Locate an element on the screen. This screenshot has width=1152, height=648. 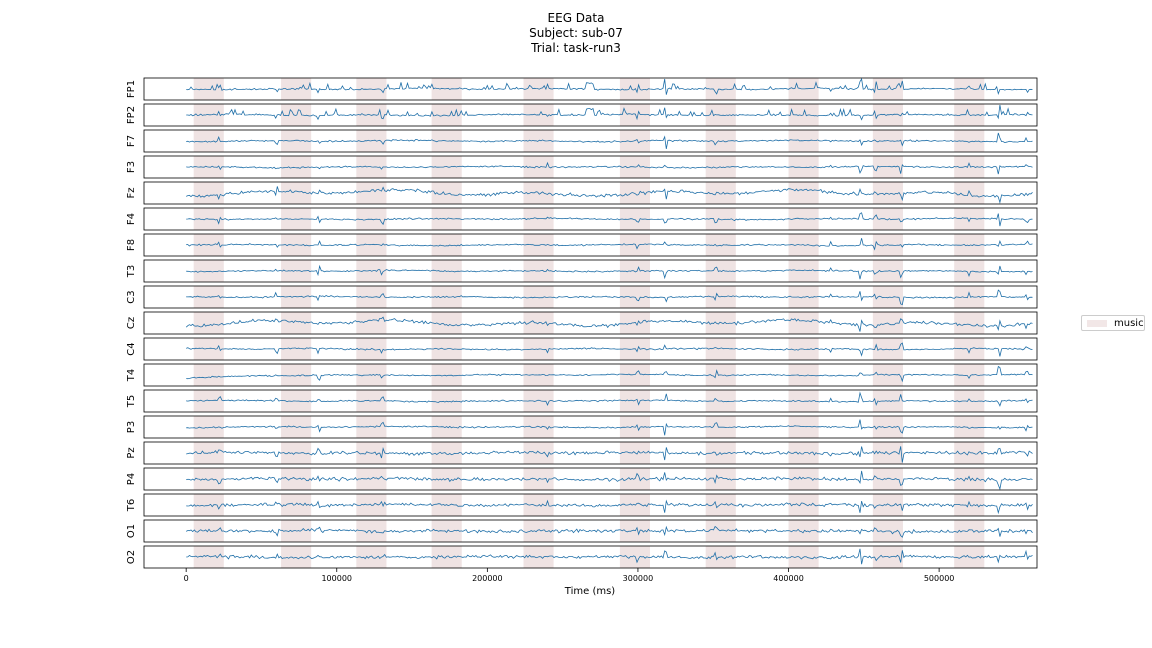
axes-frame-f8 is located at coordinates (590, 245).